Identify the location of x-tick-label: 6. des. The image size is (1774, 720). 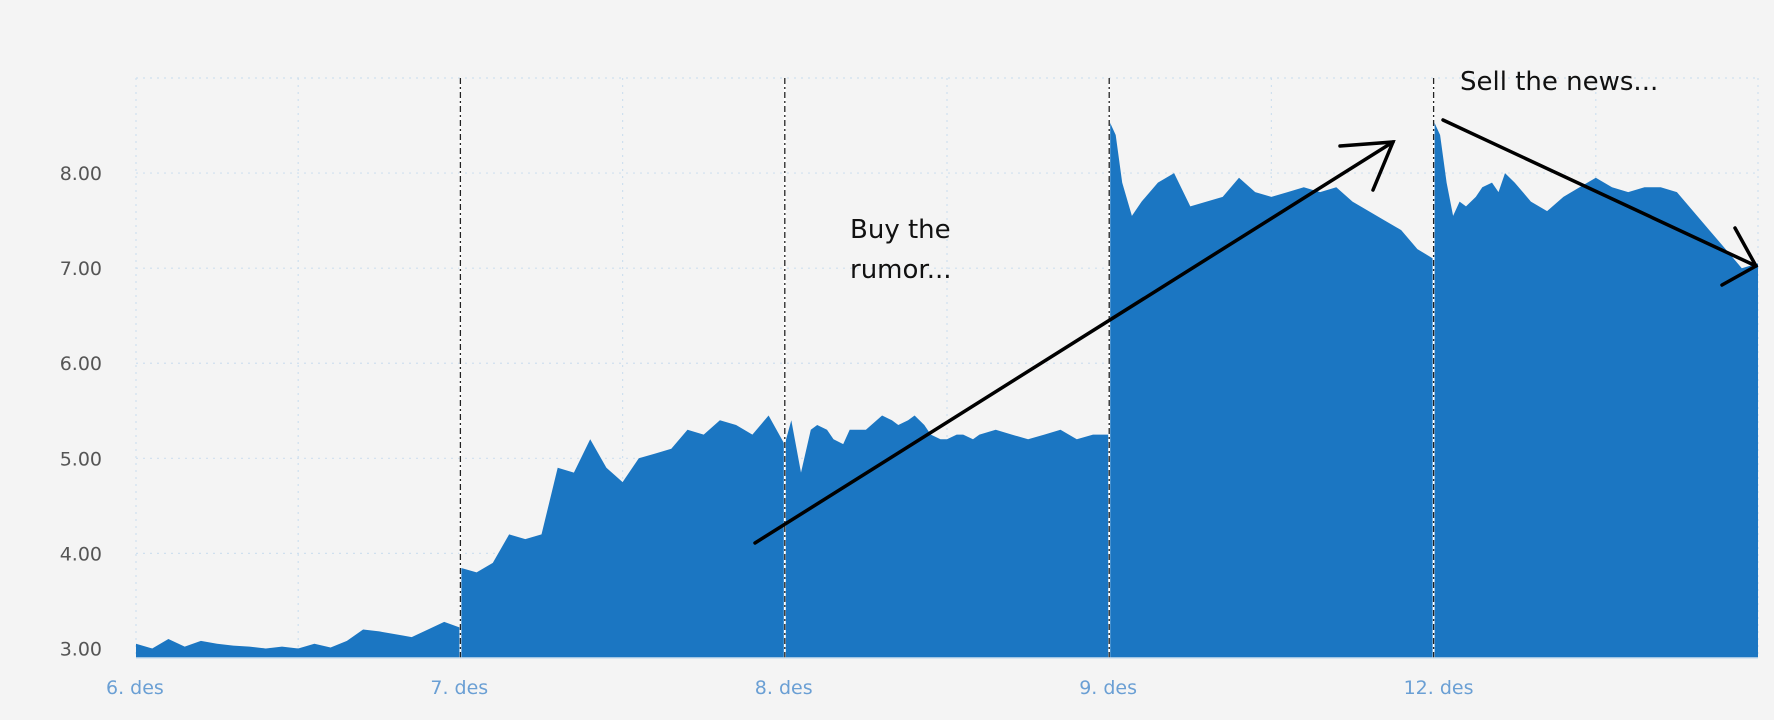
(135, 688).